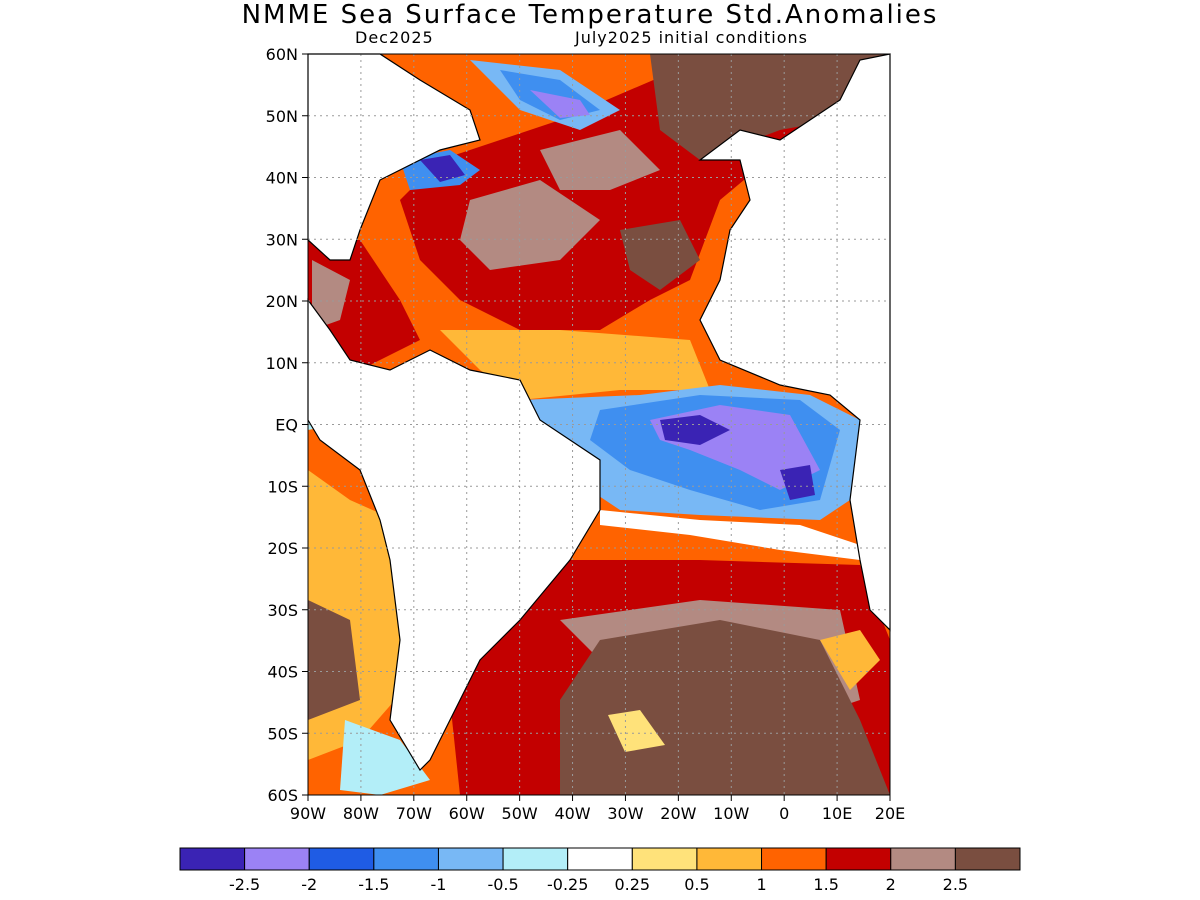 This screenshot has width=1200, height=900. What do you see at coordinates (731, 813) in the screenshot?
I see `lon-label: 10W` at bounding box center [731, 813].